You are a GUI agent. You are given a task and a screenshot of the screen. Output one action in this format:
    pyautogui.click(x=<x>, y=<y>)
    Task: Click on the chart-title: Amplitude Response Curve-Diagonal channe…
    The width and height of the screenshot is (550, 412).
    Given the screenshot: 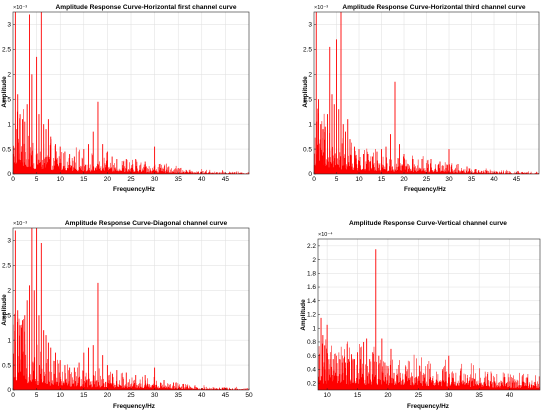 What is the action you would take?
    pyautogui.click(x=146, y=223)
    